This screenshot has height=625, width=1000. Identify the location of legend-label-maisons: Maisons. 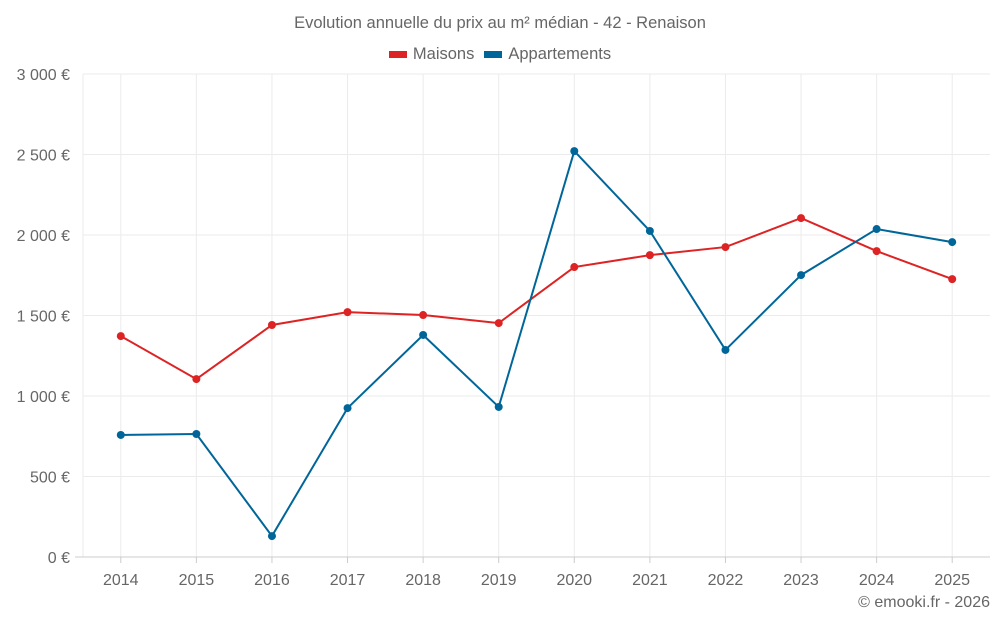
(443, 54).